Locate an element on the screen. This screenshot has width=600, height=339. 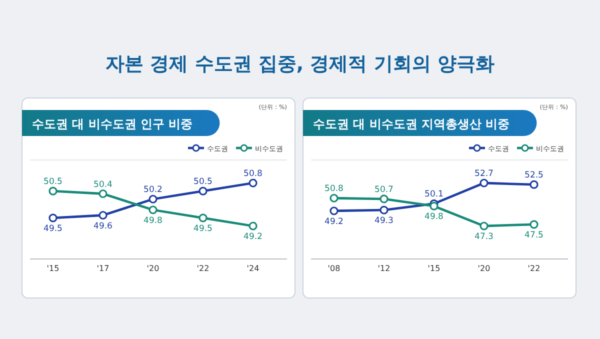
data-label: 50.7 is located at coordinates (384, 189).